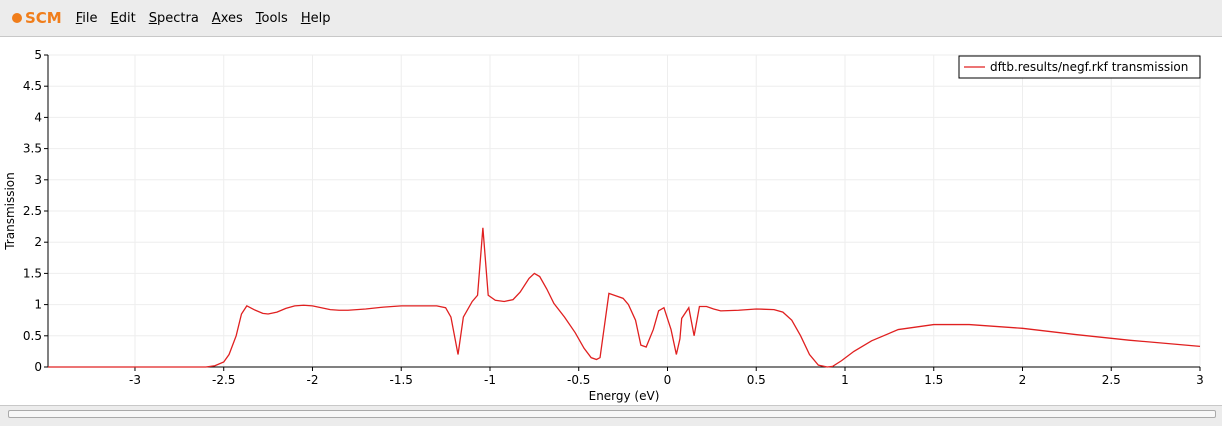  What do you see at coordinates (32, 86) in the screenshot?
I see `y-tick-label: 4.5` at bounding box center [32, 86].